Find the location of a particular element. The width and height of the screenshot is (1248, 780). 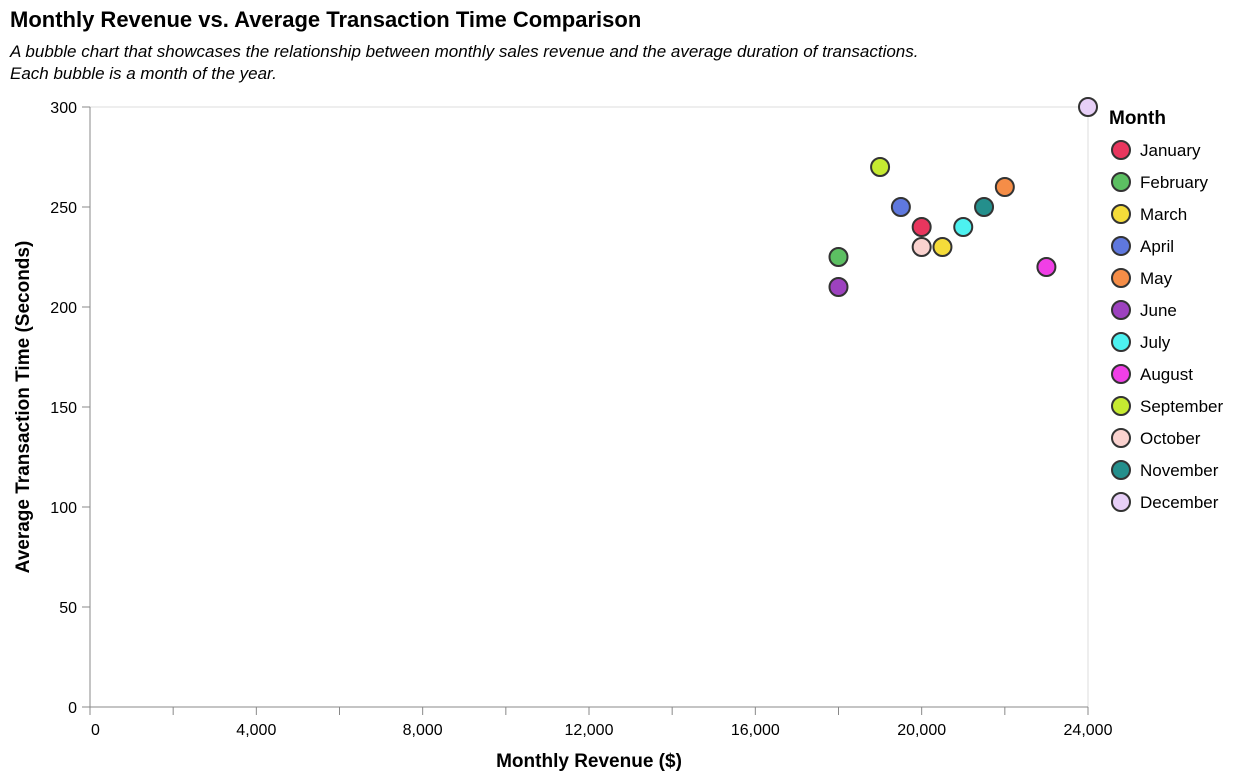

bubble-february is located at coordinates (838, 257).